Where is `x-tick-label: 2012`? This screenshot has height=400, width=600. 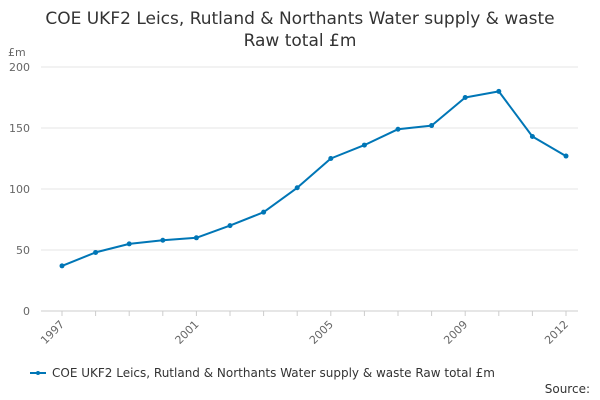 x-tick-label: 2012 is located at coordinates (556, 332).